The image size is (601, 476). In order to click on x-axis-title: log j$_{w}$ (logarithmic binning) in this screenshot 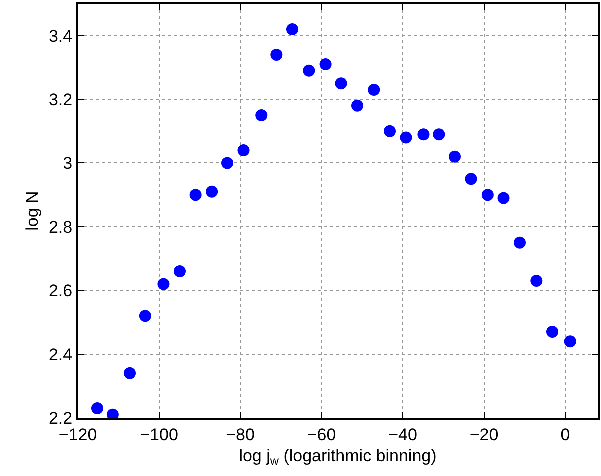, I will do `click(338, 457)`.